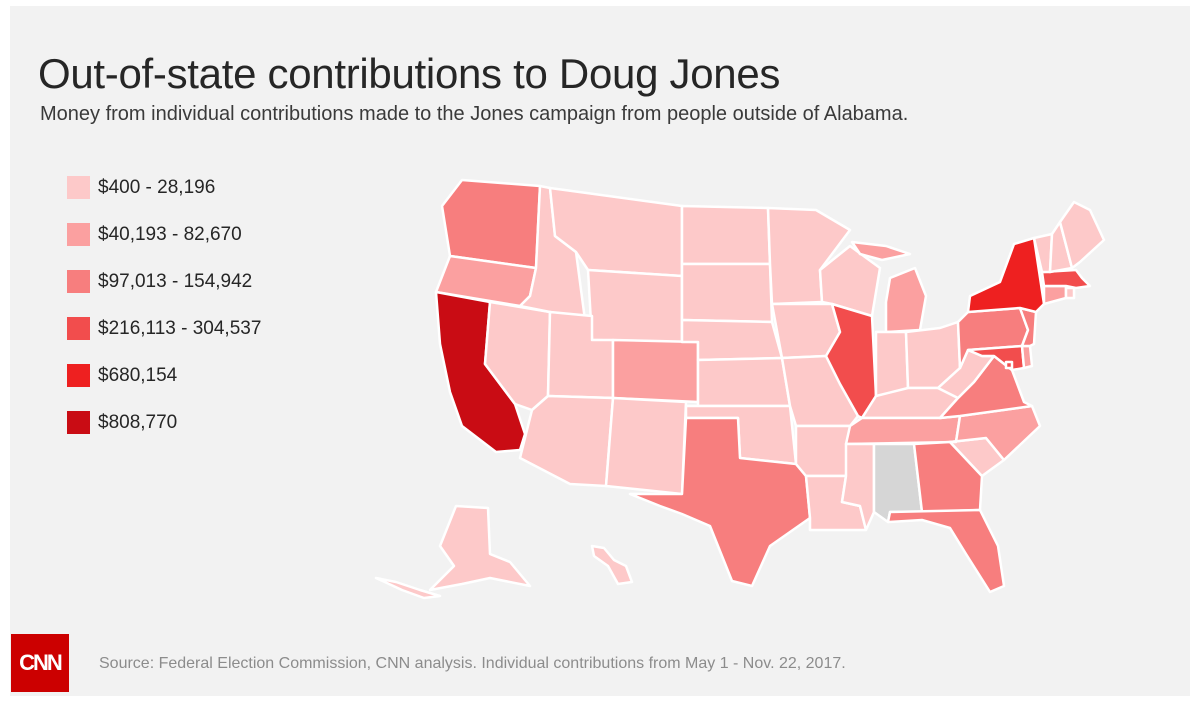 The width and height of the screenshot is (1200, 705). I want to click on state-il, so click(851, 361).